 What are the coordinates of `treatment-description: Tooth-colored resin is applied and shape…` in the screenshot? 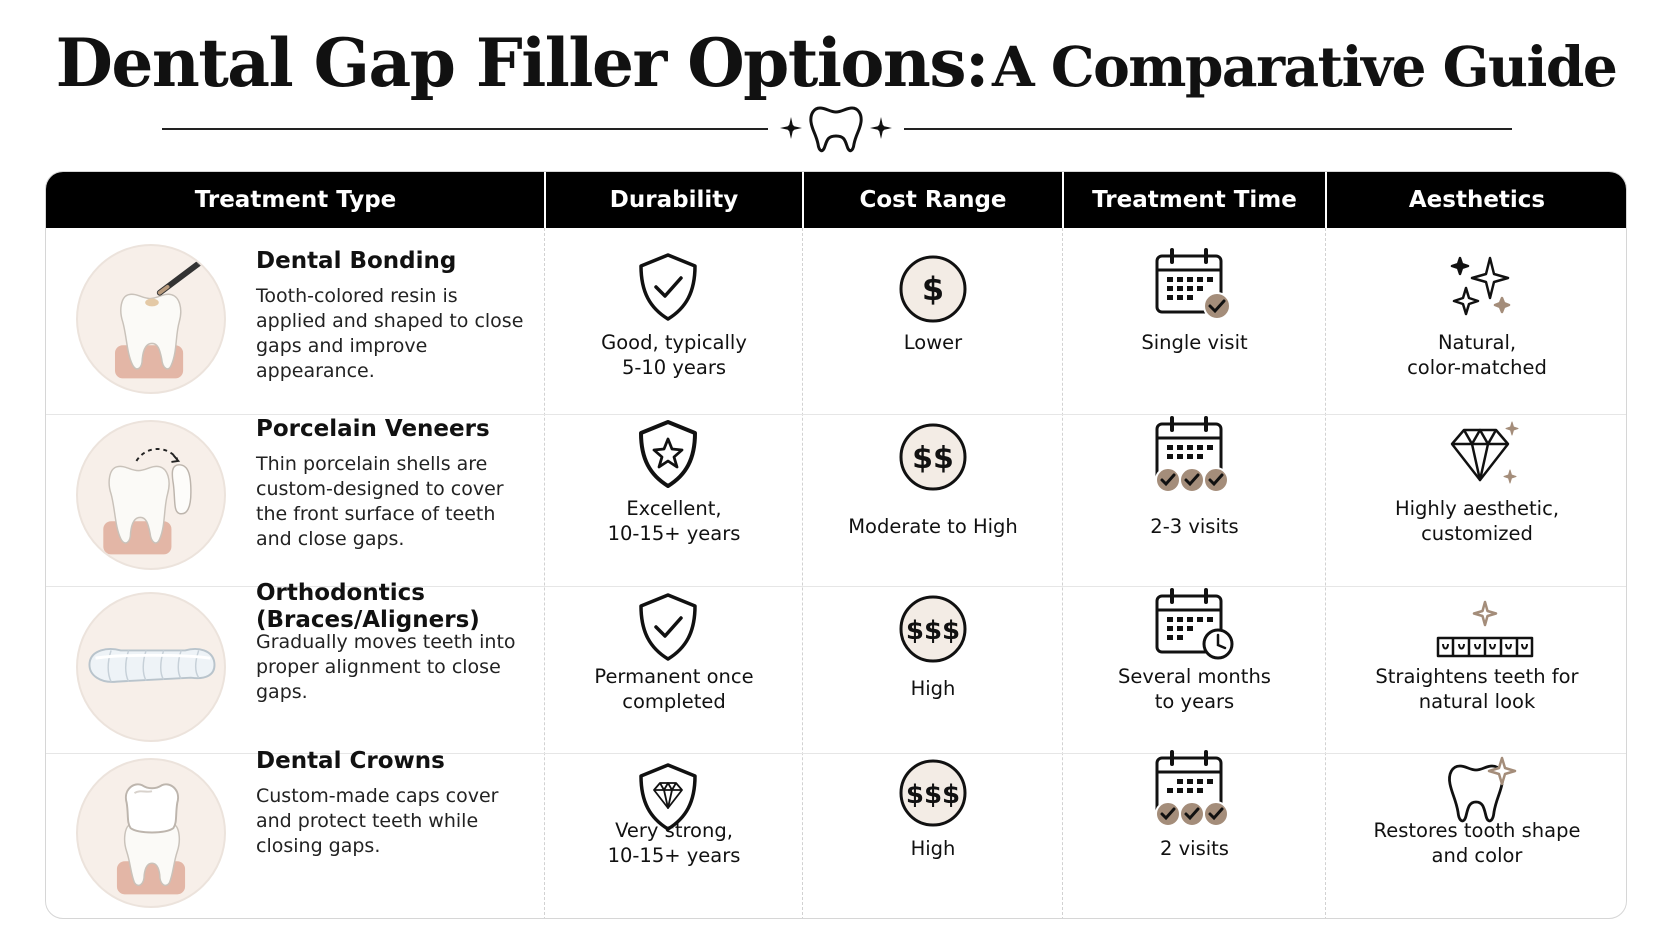 It's located at (390, 333).